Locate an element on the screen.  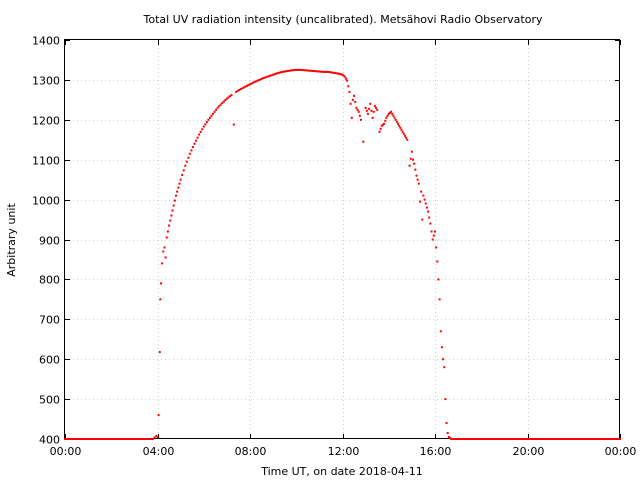
y-tick-label: 700 is located at coordinates (49, 320).